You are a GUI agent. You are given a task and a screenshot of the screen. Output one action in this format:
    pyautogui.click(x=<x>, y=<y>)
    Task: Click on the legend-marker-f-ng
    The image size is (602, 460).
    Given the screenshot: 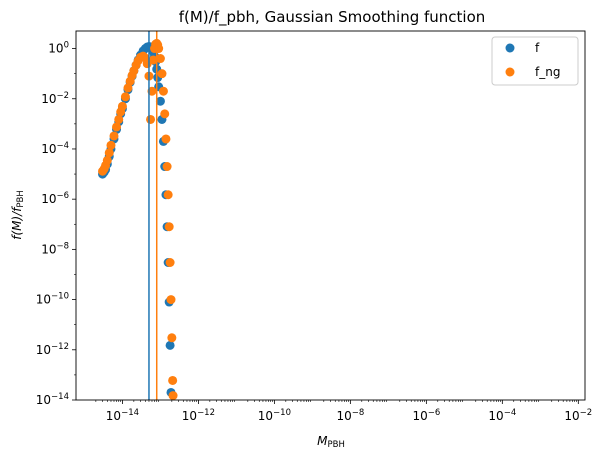 What is the action you would take?
    pyautogui.click(x=510, y=72)
    